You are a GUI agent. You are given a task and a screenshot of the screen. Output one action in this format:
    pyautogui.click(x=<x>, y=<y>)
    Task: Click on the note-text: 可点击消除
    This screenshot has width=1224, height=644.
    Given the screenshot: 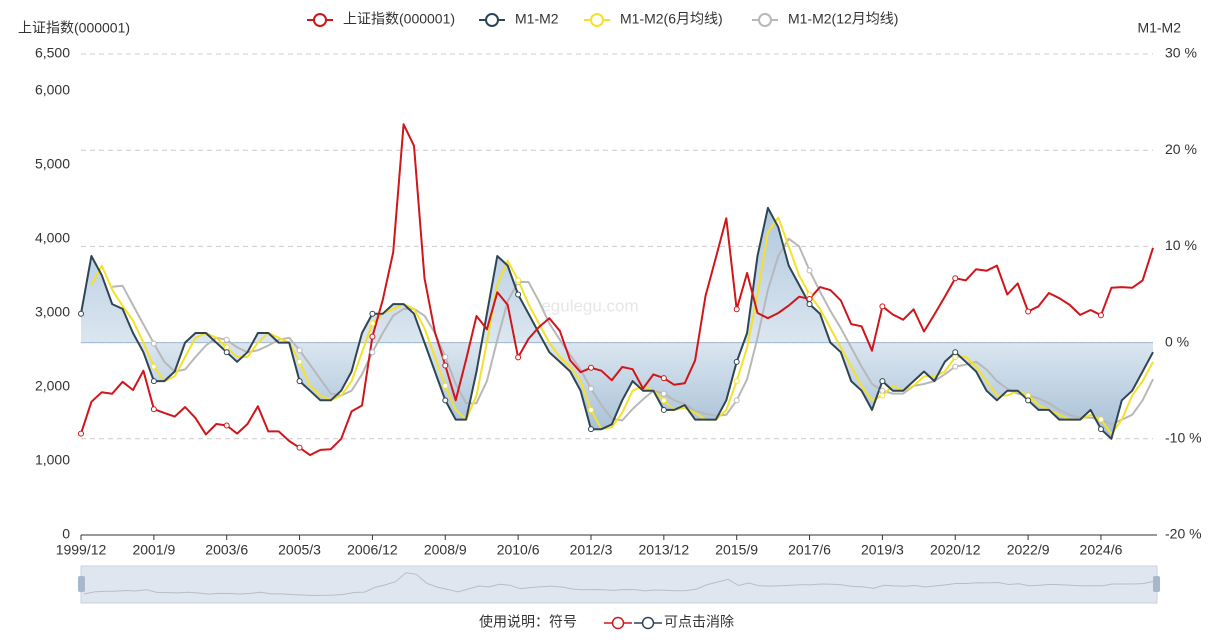 What is the action you would take?
    pyautogui.click(x=699, y=622)
    